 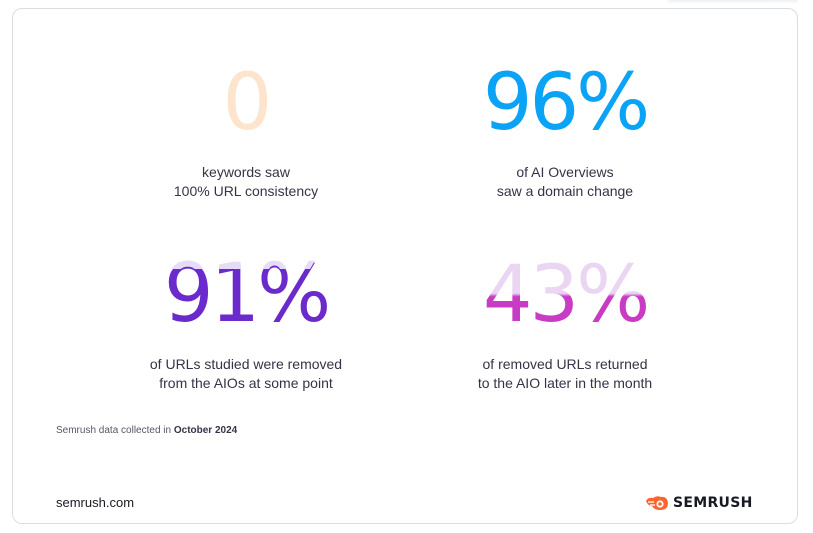 What do you see at coordinates (733, 2) in the screenshot?
I see `top-edge-shadow` at bounding box center [733, 2].